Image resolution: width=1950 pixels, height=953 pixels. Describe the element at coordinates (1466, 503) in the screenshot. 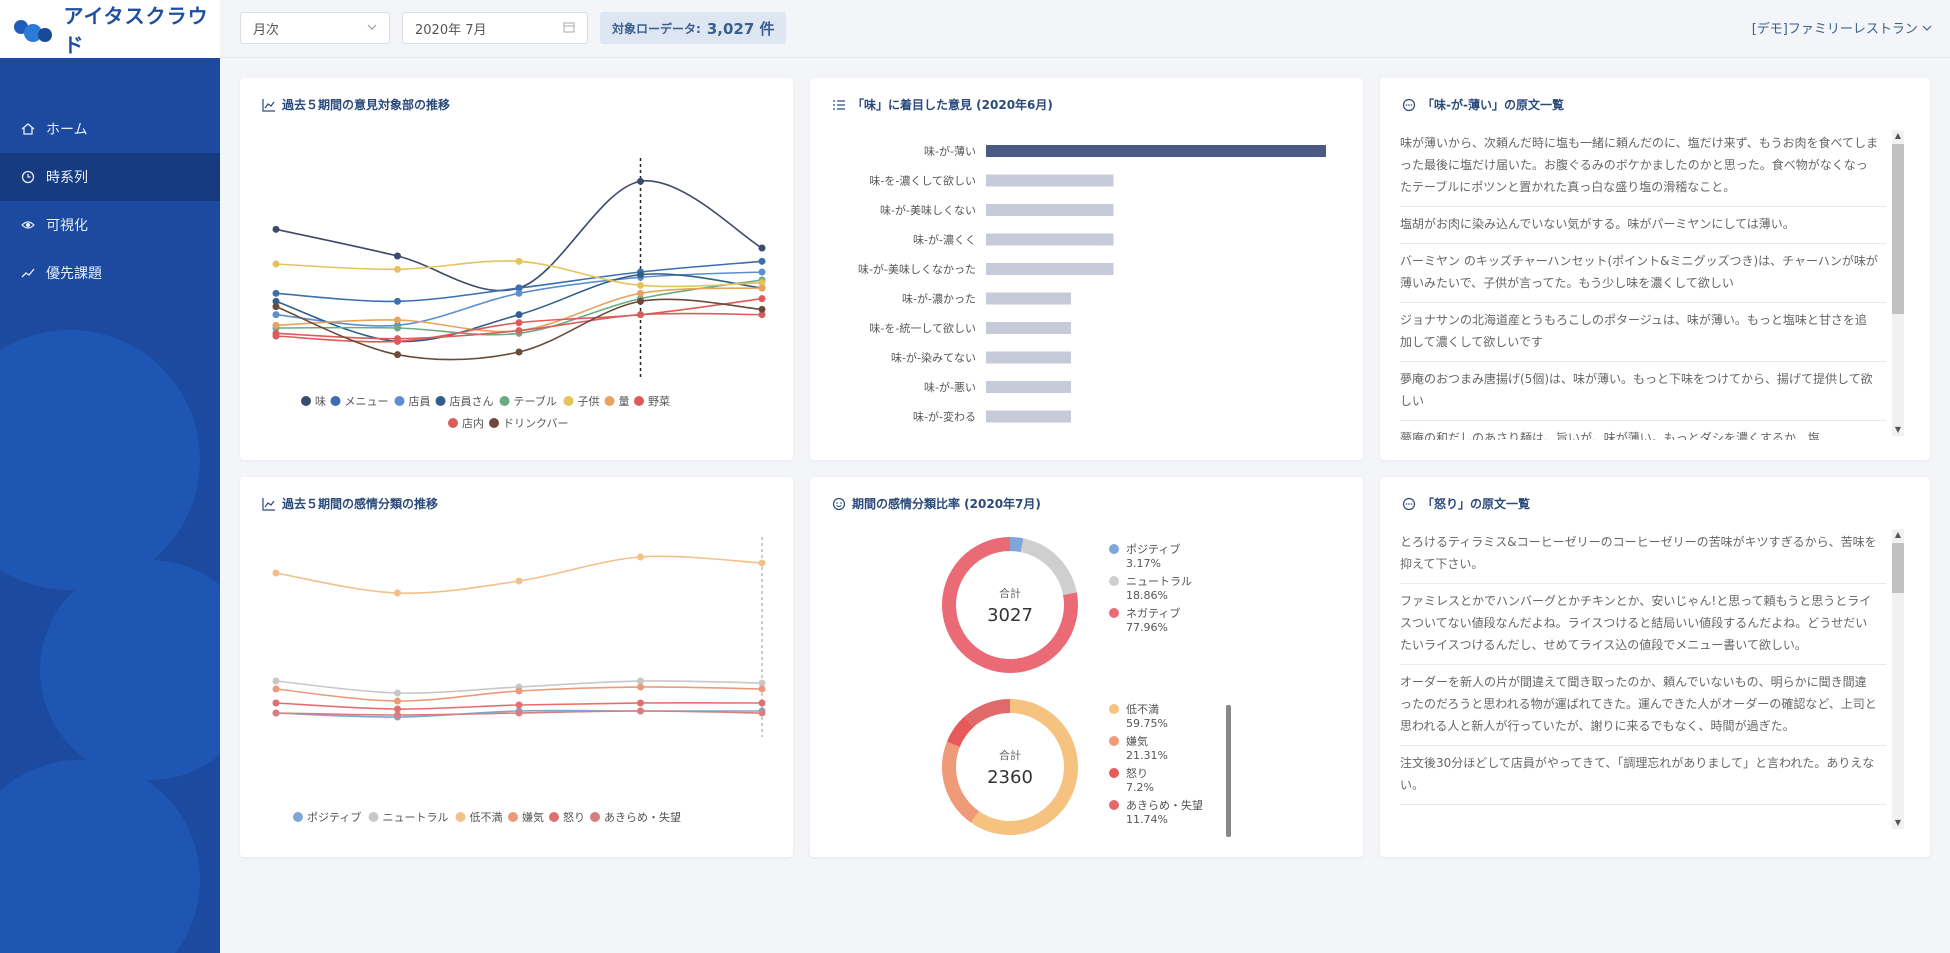

I see `card-title: 「怒り」の原文一覧` at that location.